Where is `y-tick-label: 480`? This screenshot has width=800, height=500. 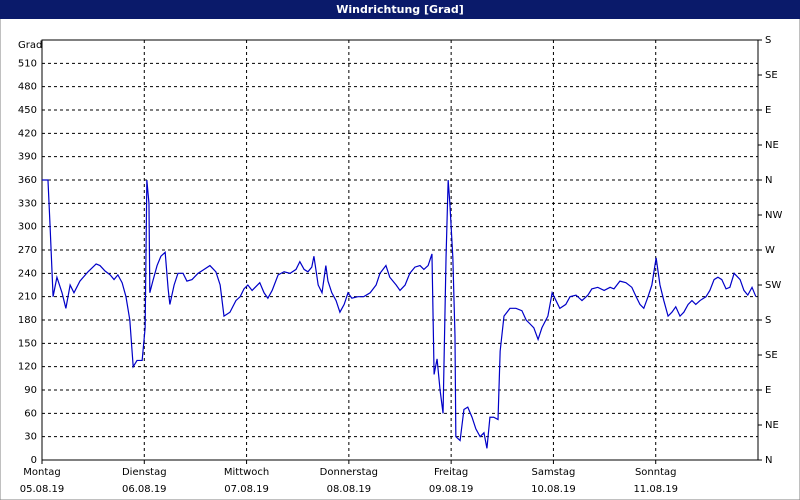
y-tick-label: 480 is located at coordinates (27, 87).